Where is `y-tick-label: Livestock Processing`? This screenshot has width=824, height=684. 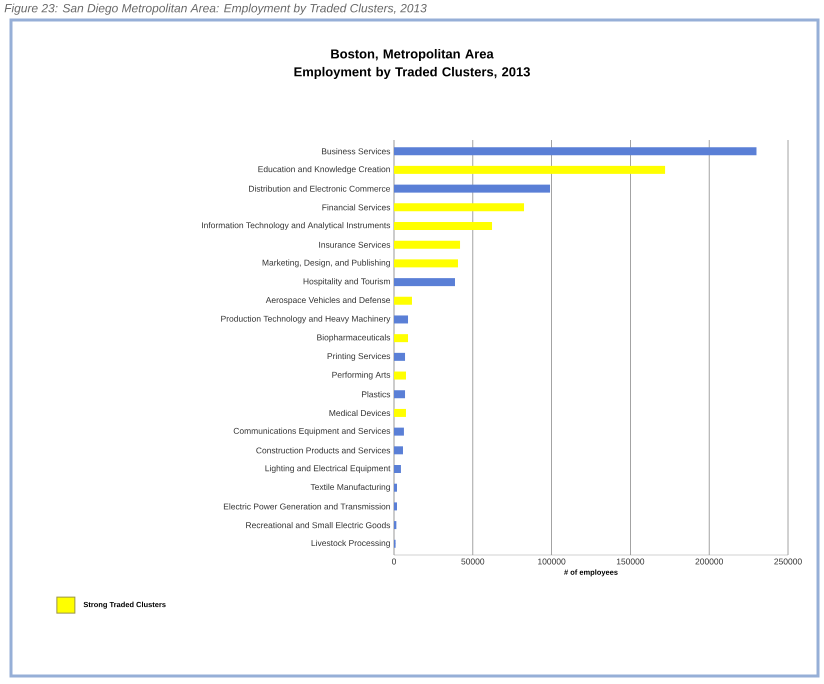
y-tick-label: Livestock Processing is located at coordinates (351, 544).